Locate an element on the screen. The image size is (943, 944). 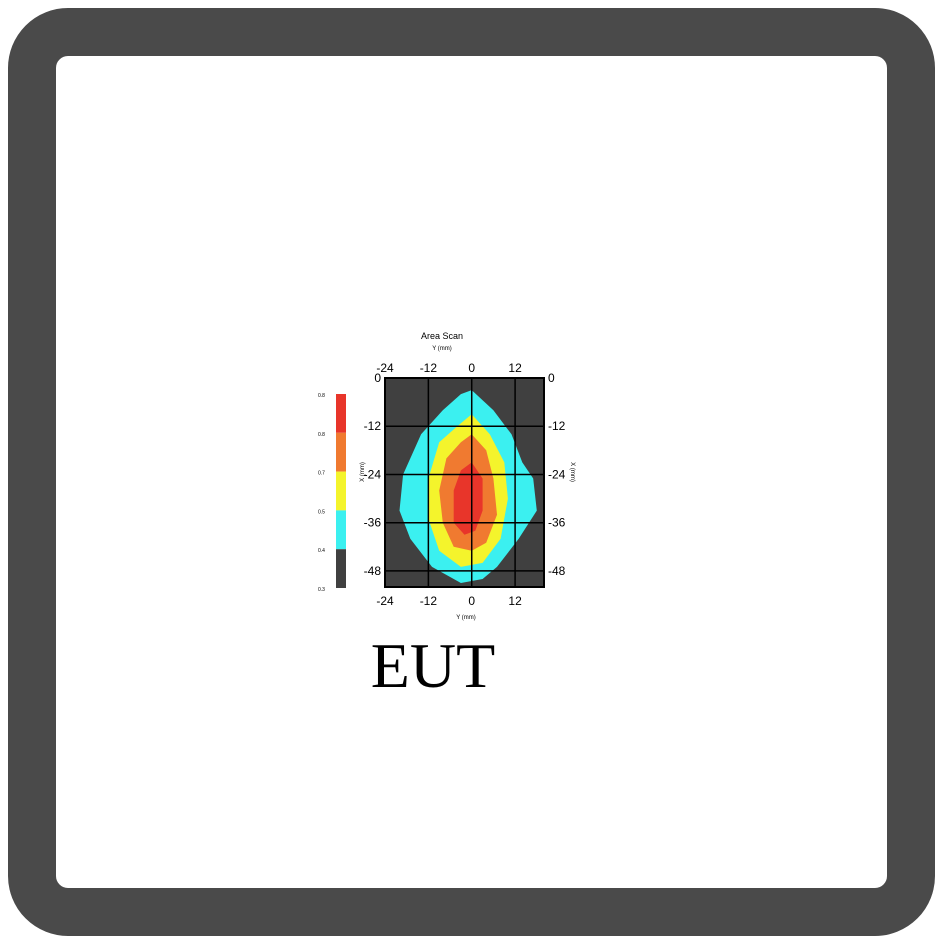
y-axis-label-right: X (mm) is located at coordinates (572, 472).